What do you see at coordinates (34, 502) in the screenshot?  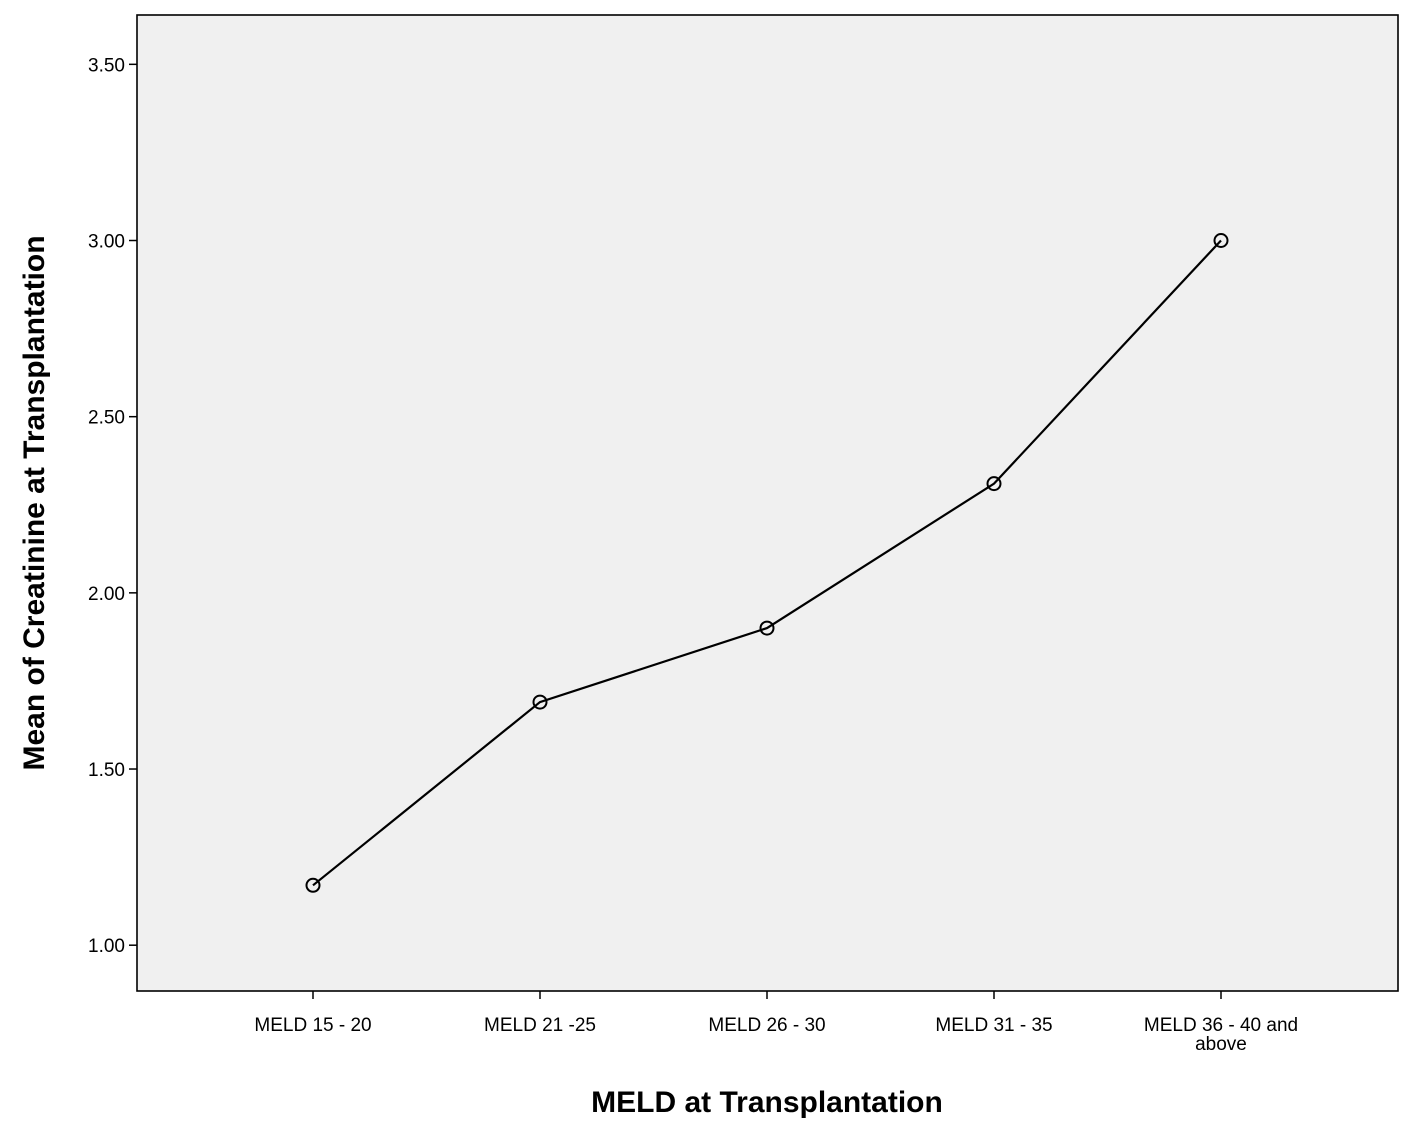 I see `y-axis-title: Mean of Creatinine at Transplantation` at bounding box center [34, 502].